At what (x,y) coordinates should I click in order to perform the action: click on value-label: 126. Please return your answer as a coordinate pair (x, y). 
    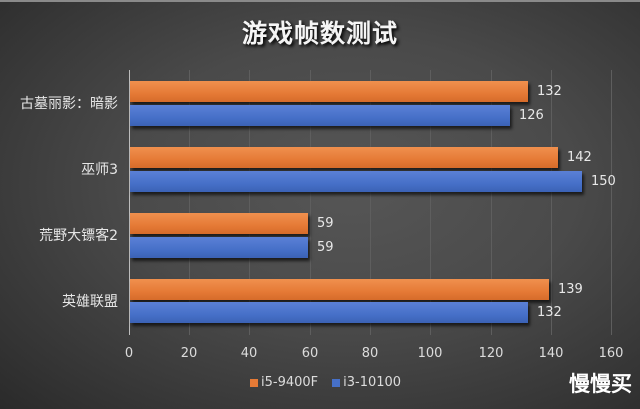
    Looking at the image, I should click on (531, 115).